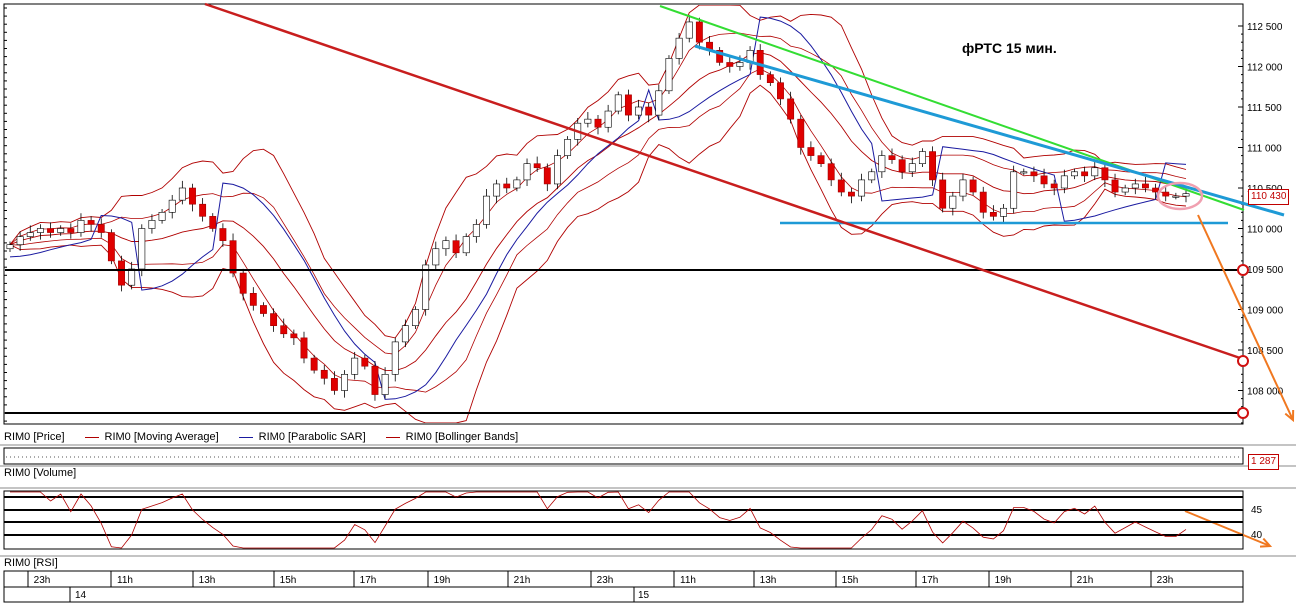 The width and height of the screenshot is (1296, 608). What do you see at coordinates (1227, 528) in the screenshot?
I see `projection-arrow-rsi` at bounding box center [1227, 528].